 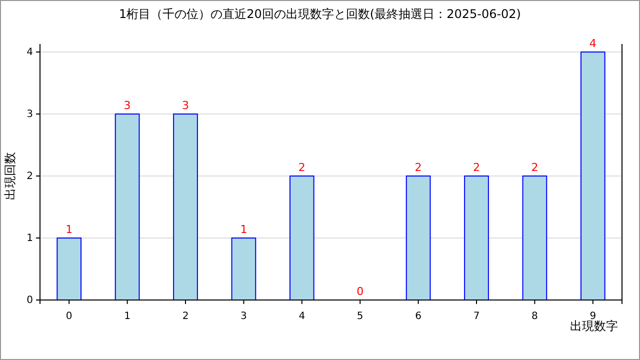 What do you see at coordinates (302, 316) in the screenshot?
I see `x-tick-label: 4` at bounding box center [302, 316].